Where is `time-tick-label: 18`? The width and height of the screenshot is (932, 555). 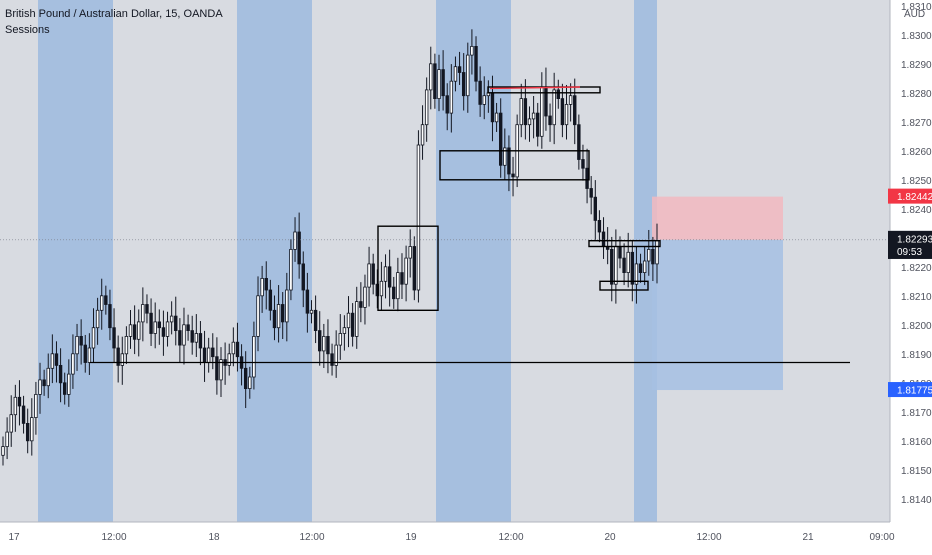 time-tick-label: 18 is located at coordinates (214, 537).